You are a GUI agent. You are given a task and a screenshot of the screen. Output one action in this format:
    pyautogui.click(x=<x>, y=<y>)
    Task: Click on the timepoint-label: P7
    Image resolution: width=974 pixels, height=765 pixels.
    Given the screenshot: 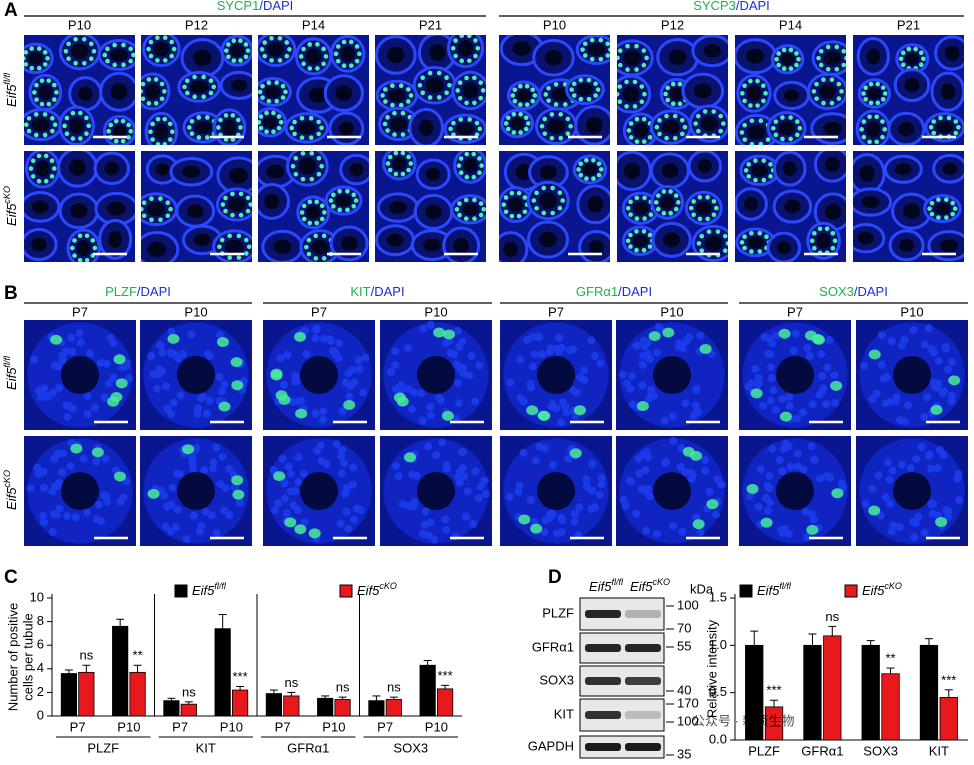 What is the action you would take?
    pyautogui.click(x=80, y=311)
    